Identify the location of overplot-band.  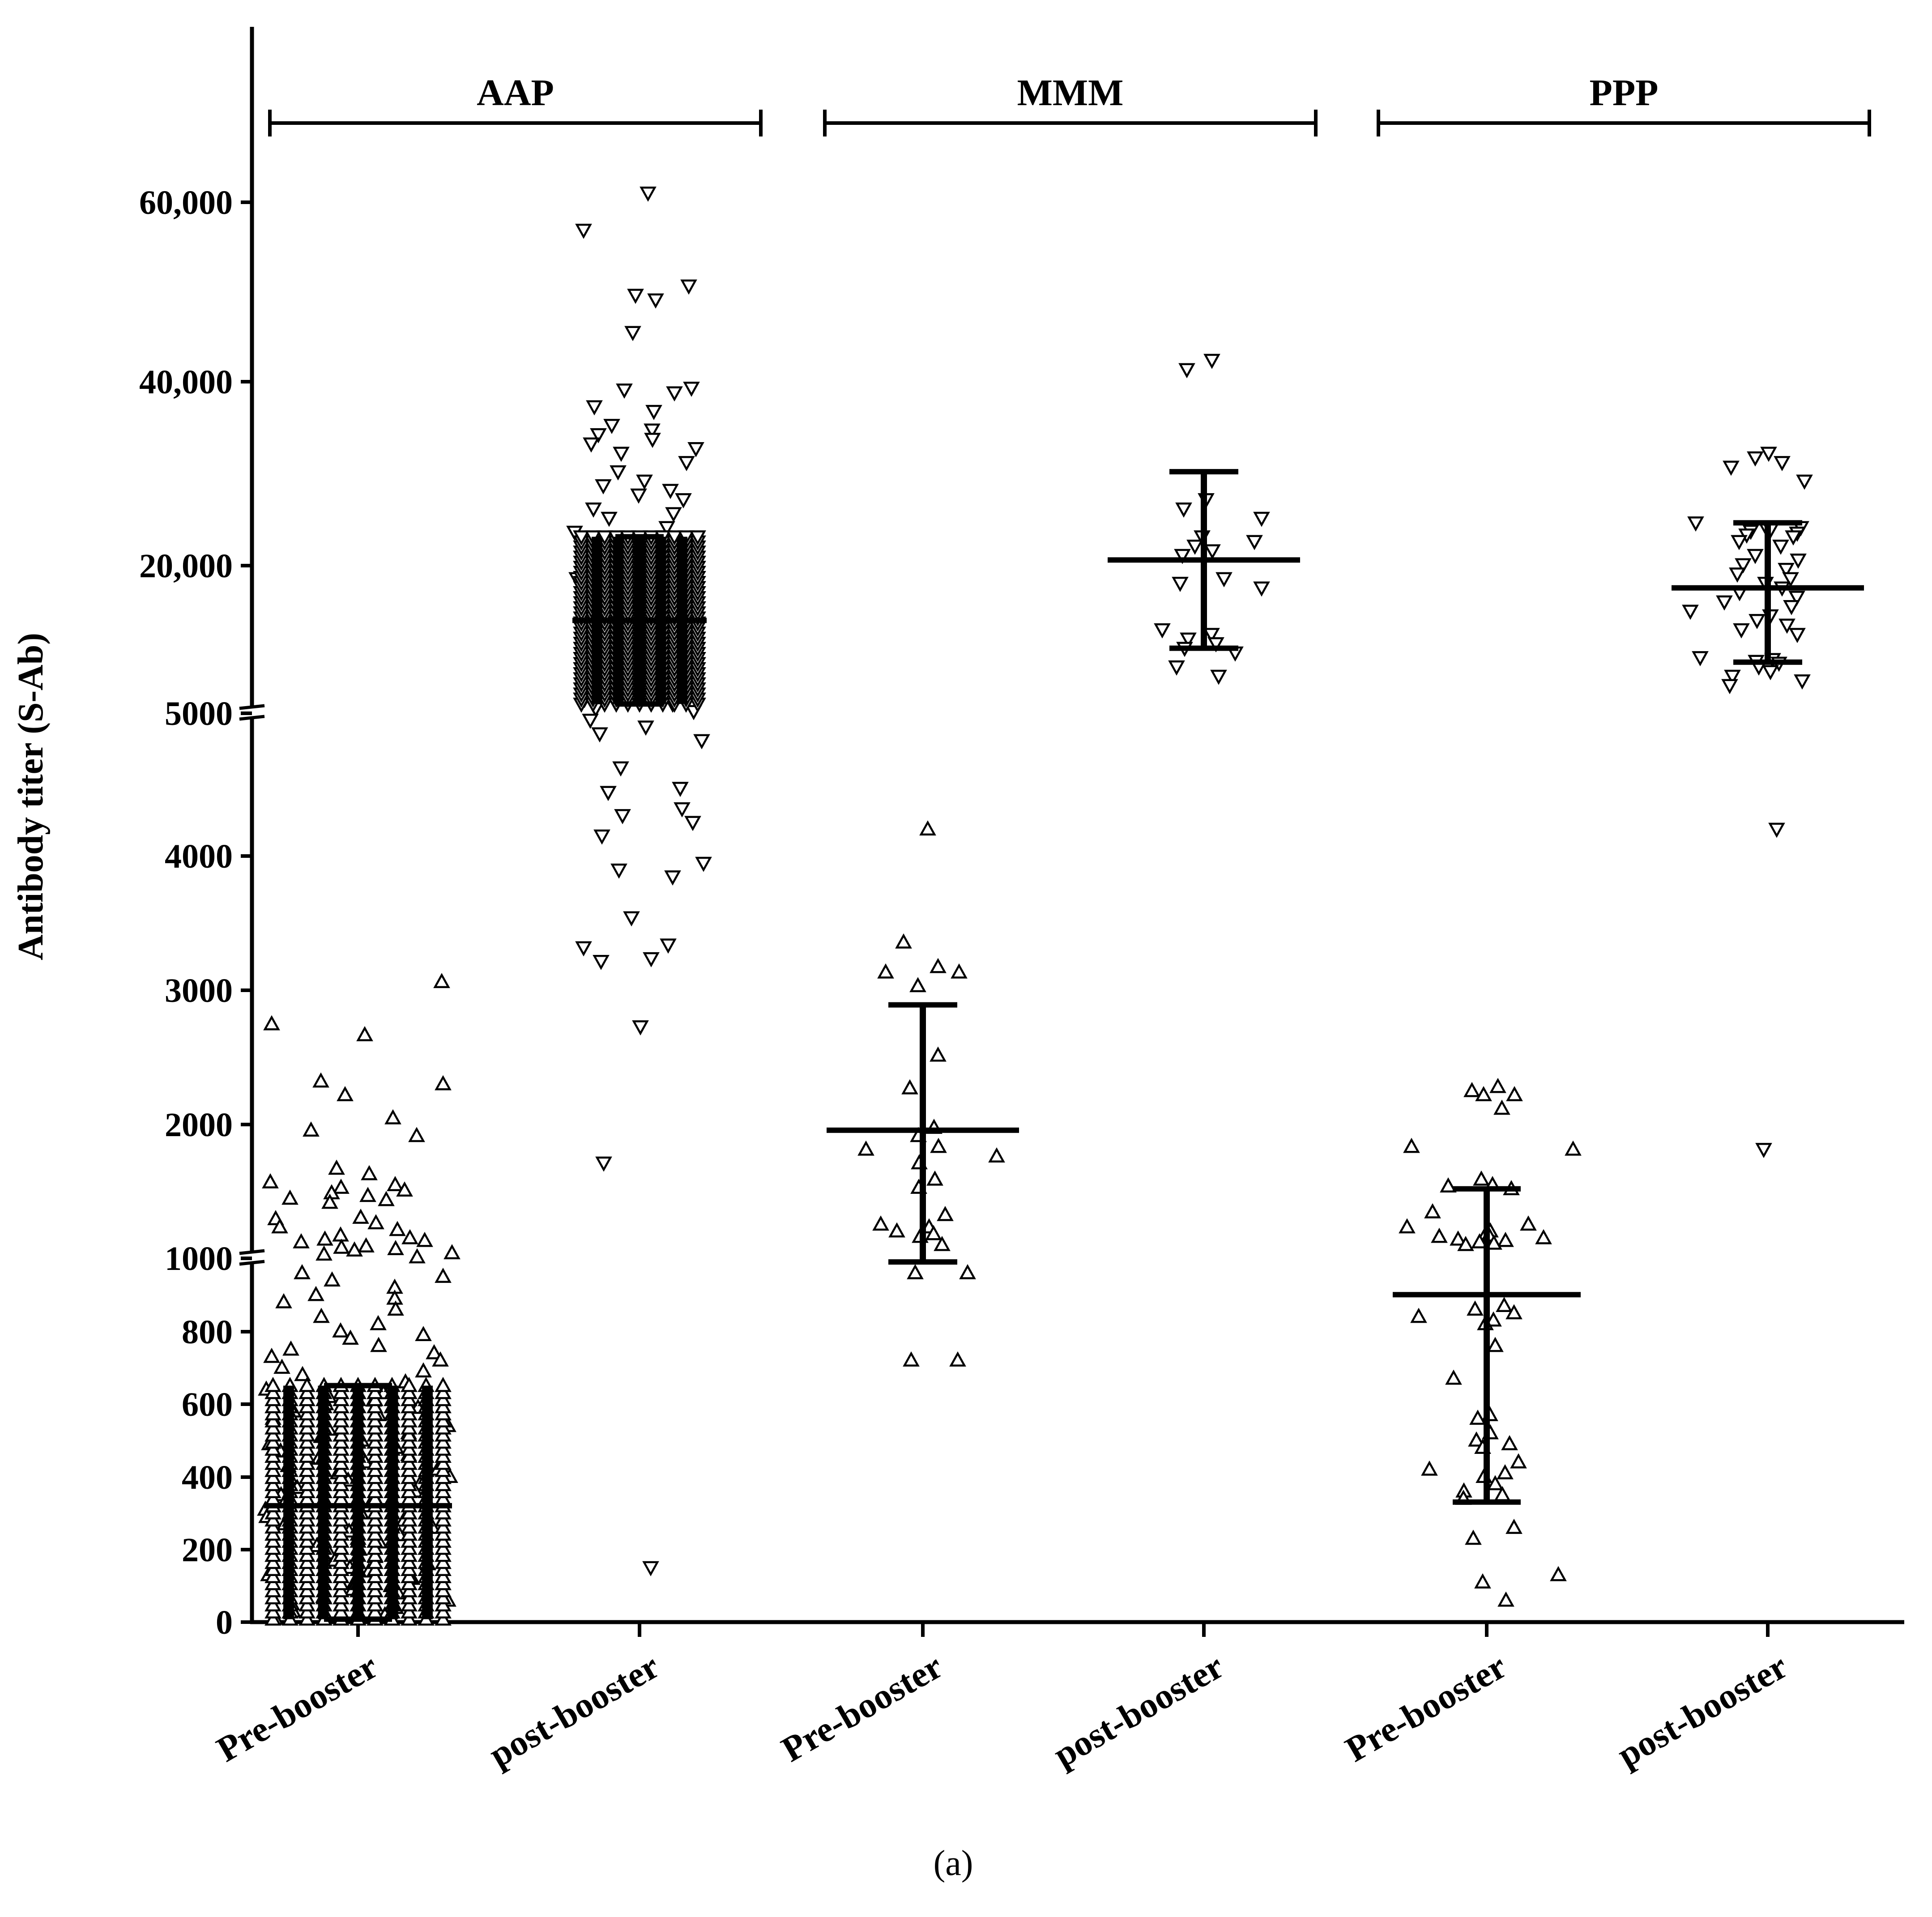
(323, 1502).